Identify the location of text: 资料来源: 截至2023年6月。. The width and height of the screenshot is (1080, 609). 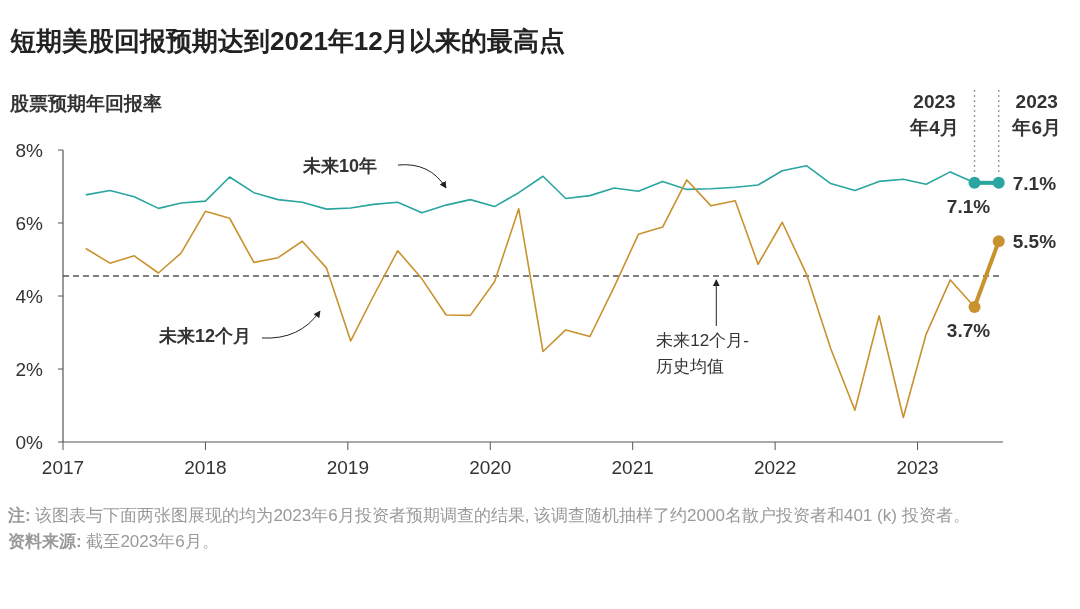
(113, 541).